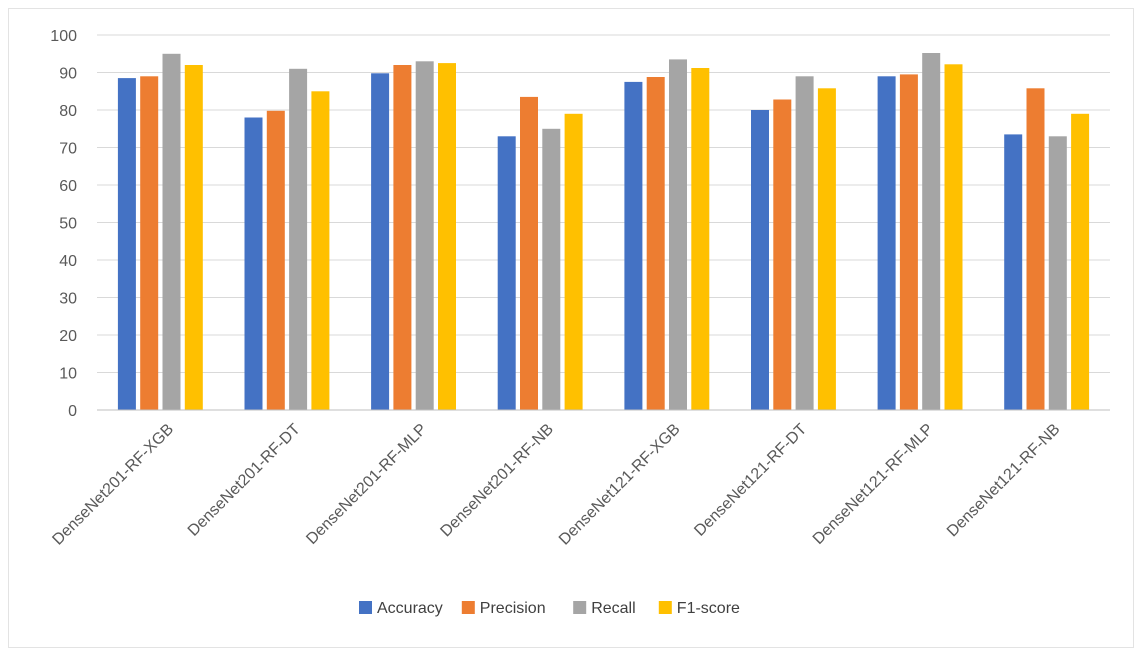 The height and width of the screenshot is (651, 1136). I want to click on x-category-label: DenseNet201-RF-NB, so click(497, 481).